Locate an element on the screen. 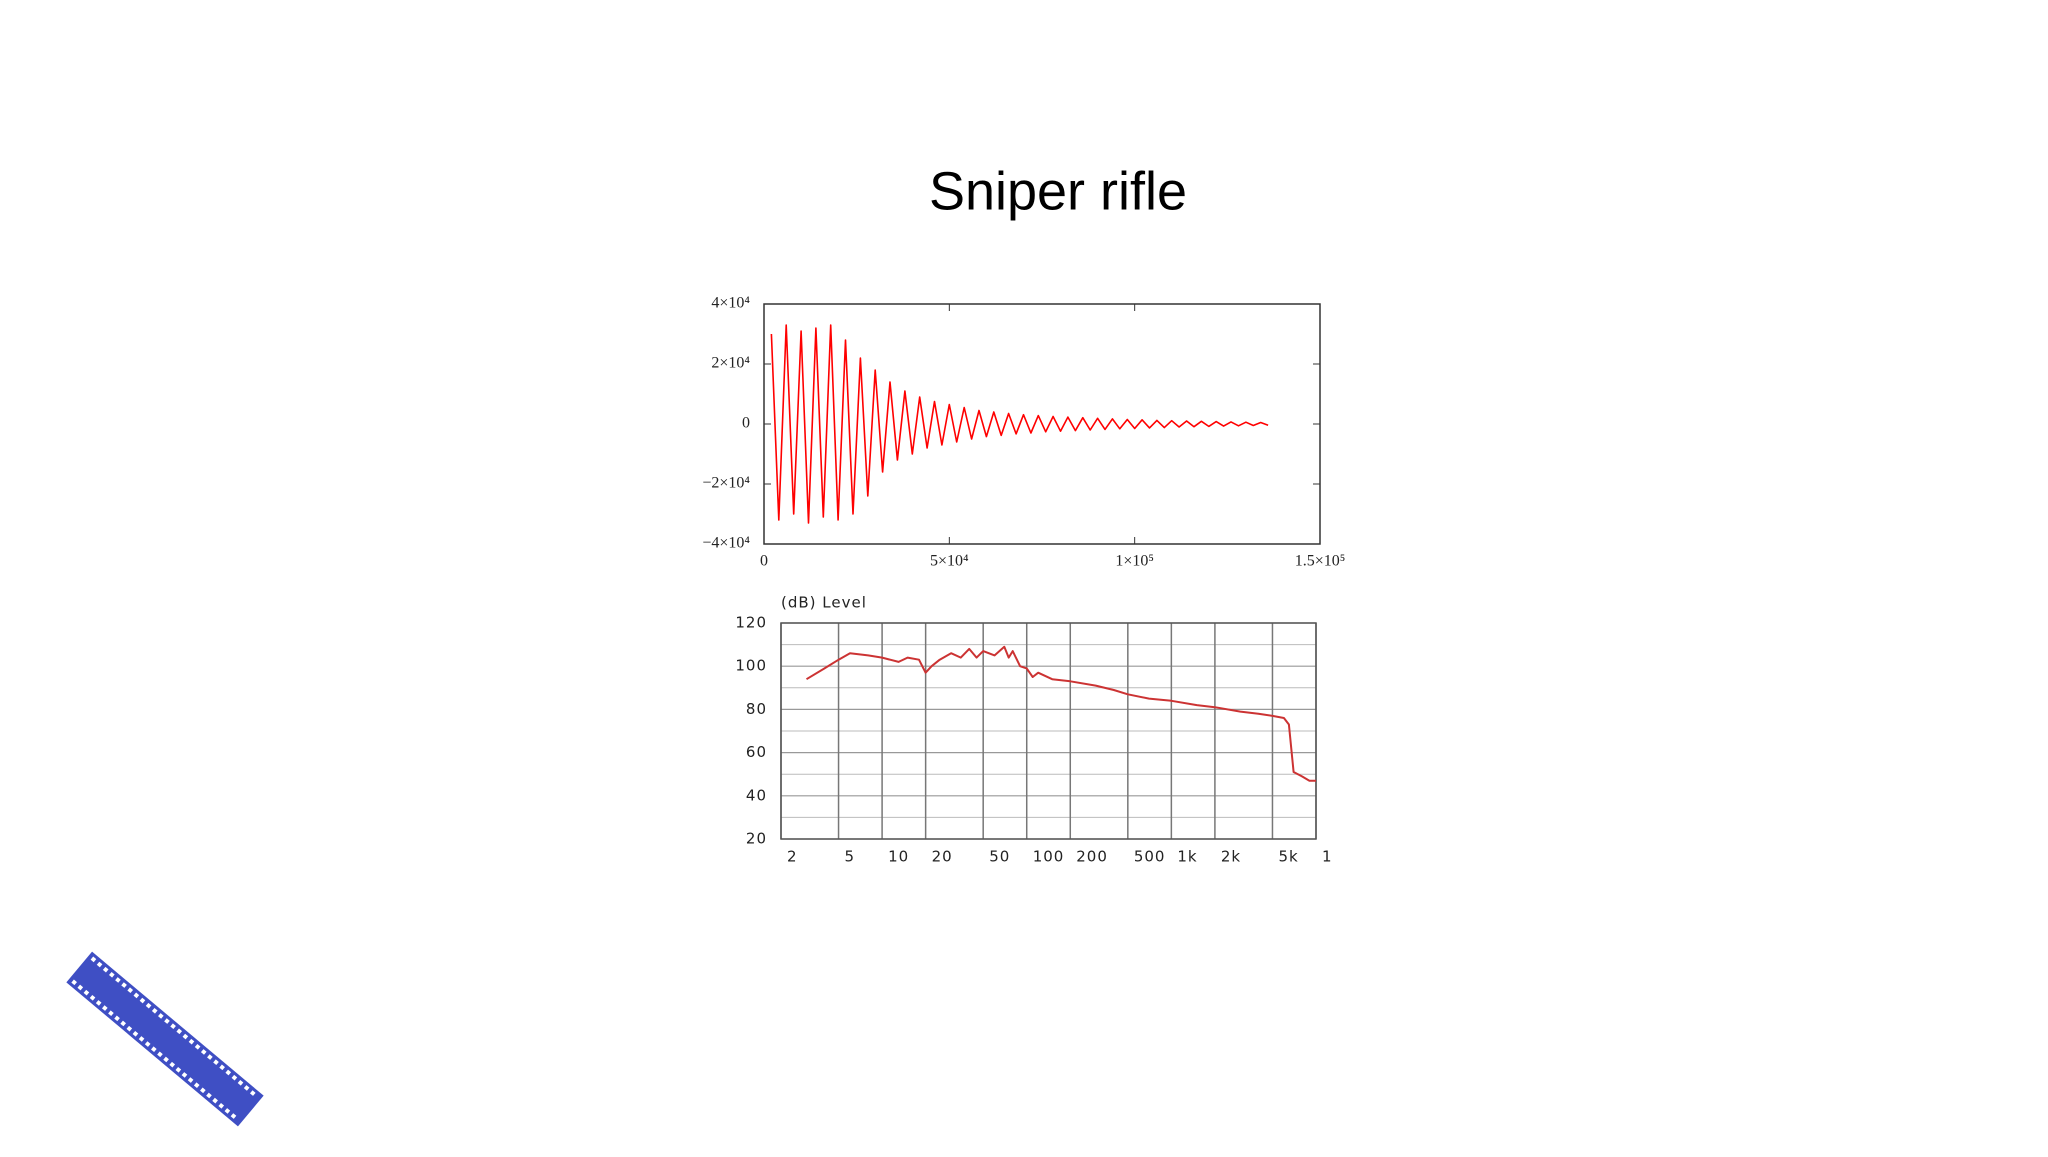 This screenshot has height=1157, width=2048. y-tick-label: 2×10⁴ is located at coordinates (730, 363).